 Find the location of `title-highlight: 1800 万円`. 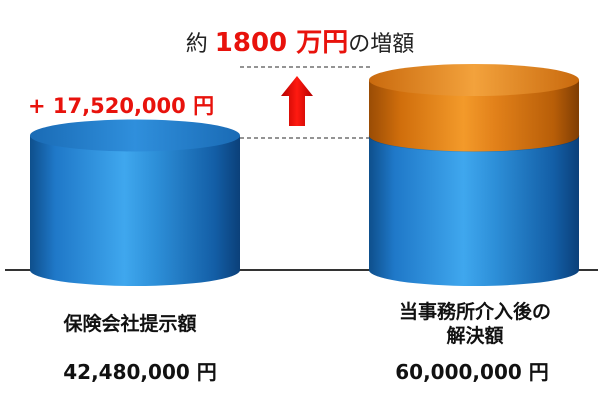

title-highlight: 1800 万円 is located at coordinates (281, 43).